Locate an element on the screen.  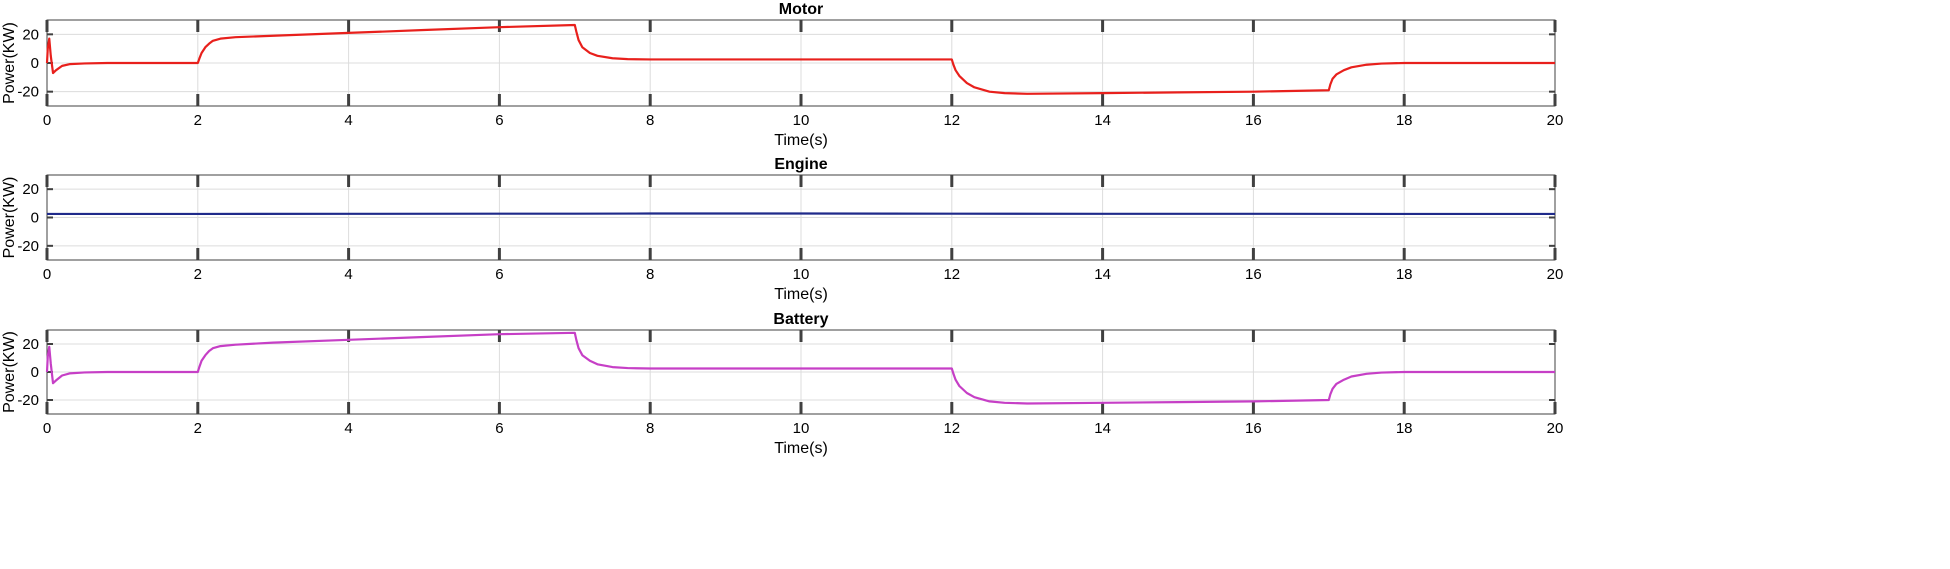
battery-x-tick-label: 10 is located at coordinates (801, 428).